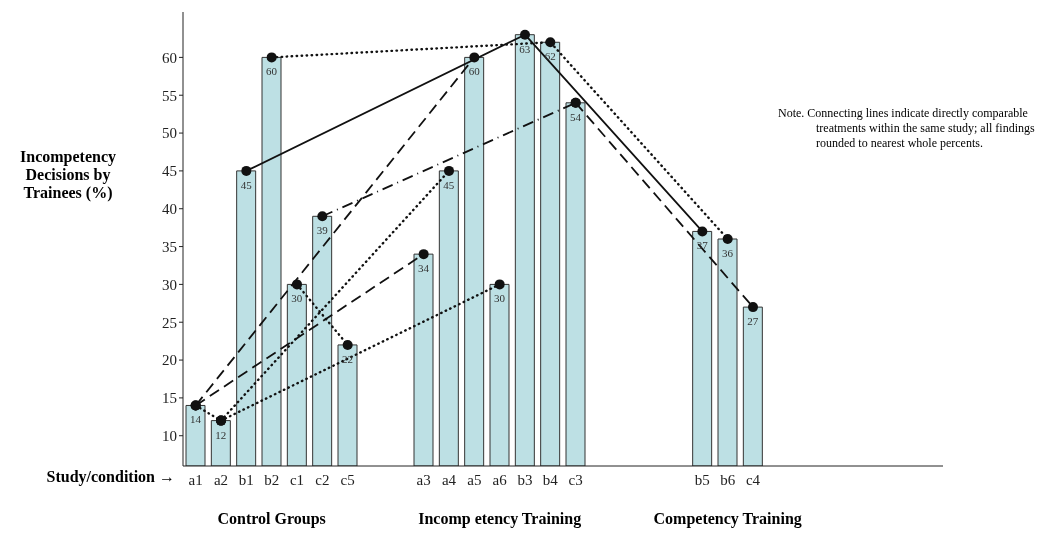  Describe the element at coordinates (271, 519) in the screenshot. I see `text: Control Groups` at that location.